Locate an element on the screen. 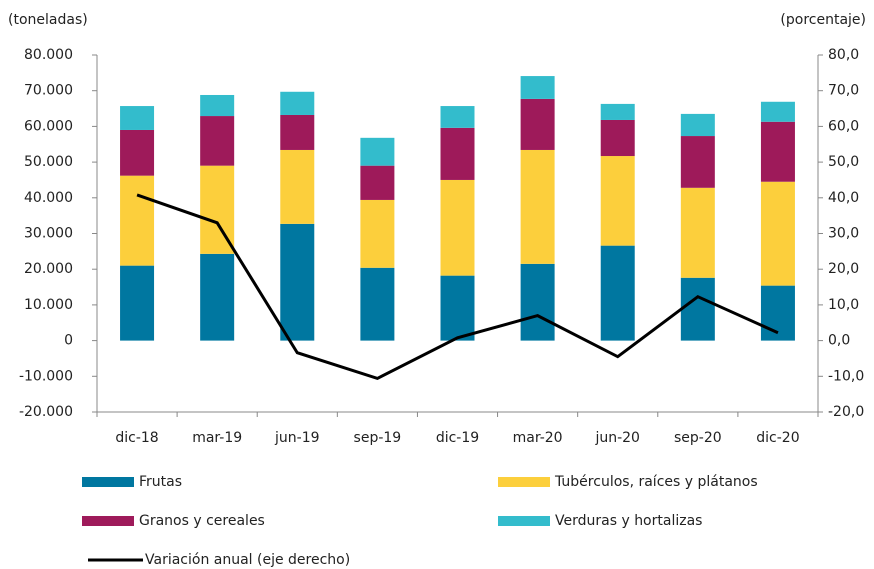 This screenshot has width=874, height=569. legend-label: Frutas is located at coordinates (160, 482).